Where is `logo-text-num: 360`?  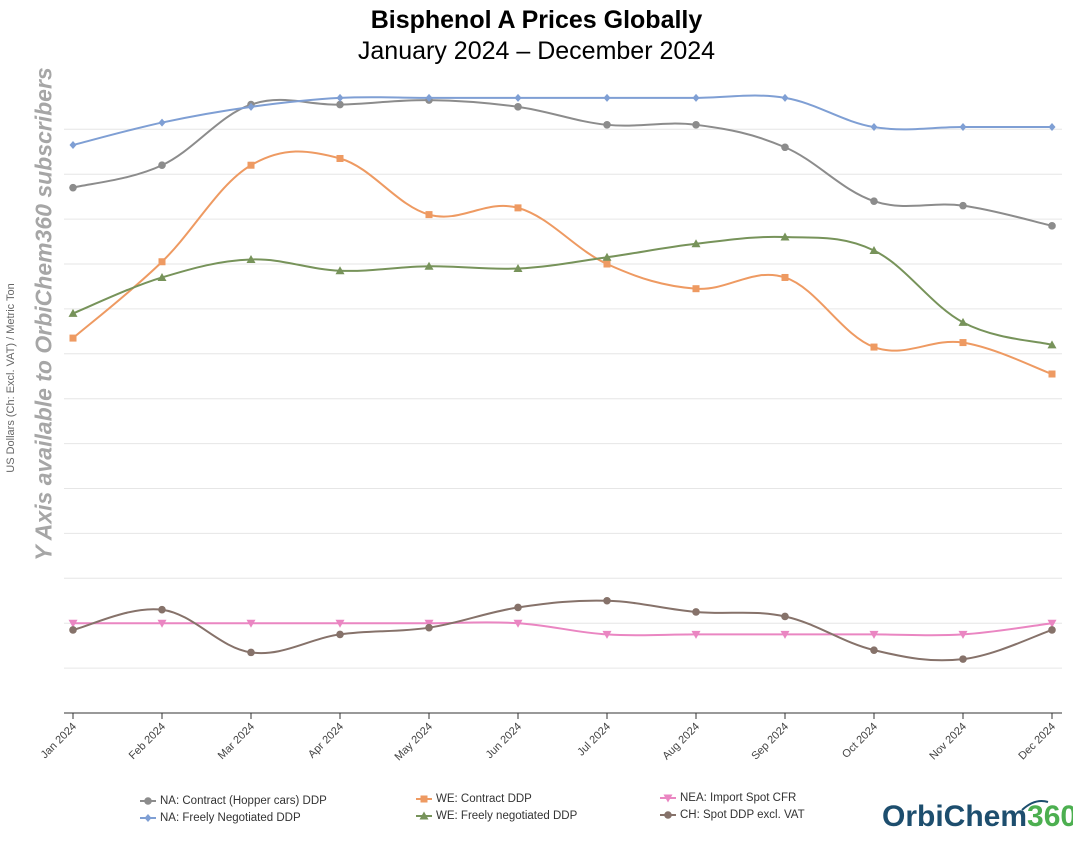
logo-text-num: 360 is located at coordinates (1050, 816).